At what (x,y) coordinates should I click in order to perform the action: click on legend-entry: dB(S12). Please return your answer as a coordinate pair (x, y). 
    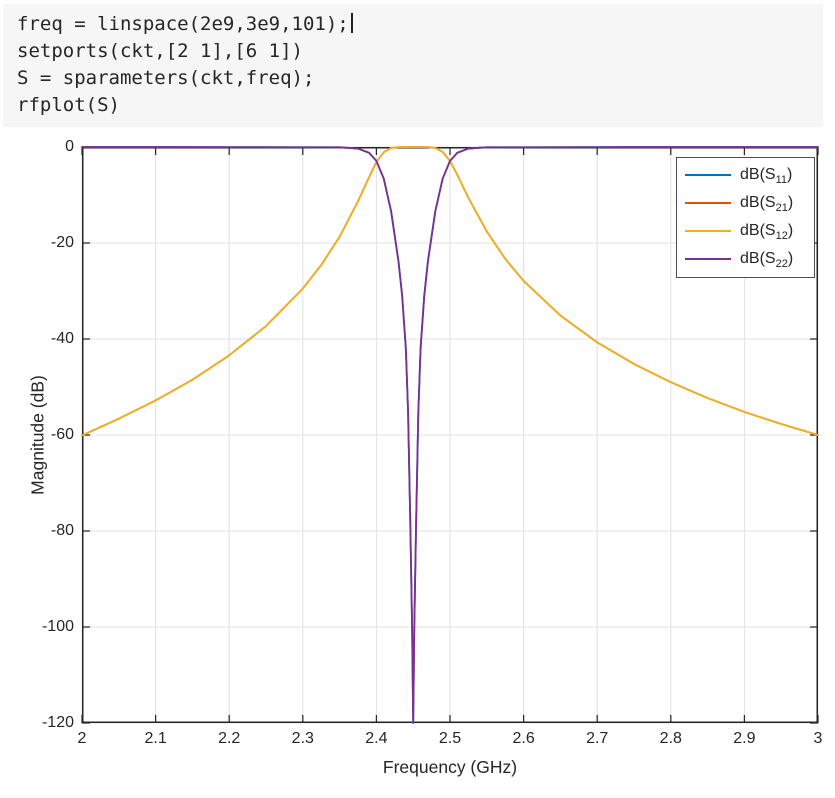
    Looking at the image, I should click on (745, 231).